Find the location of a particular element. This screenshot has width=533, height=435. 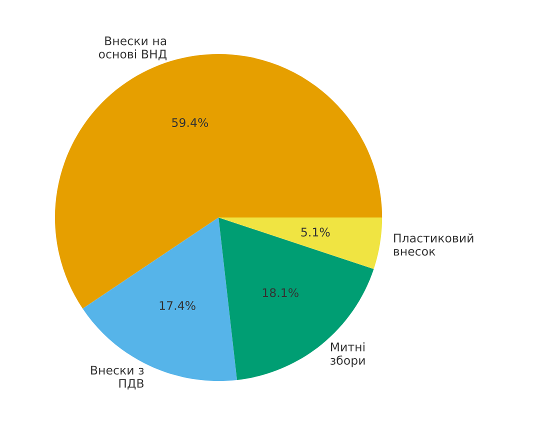

slice-label: Пластиковий внесок is located at coordinates (434, 244).